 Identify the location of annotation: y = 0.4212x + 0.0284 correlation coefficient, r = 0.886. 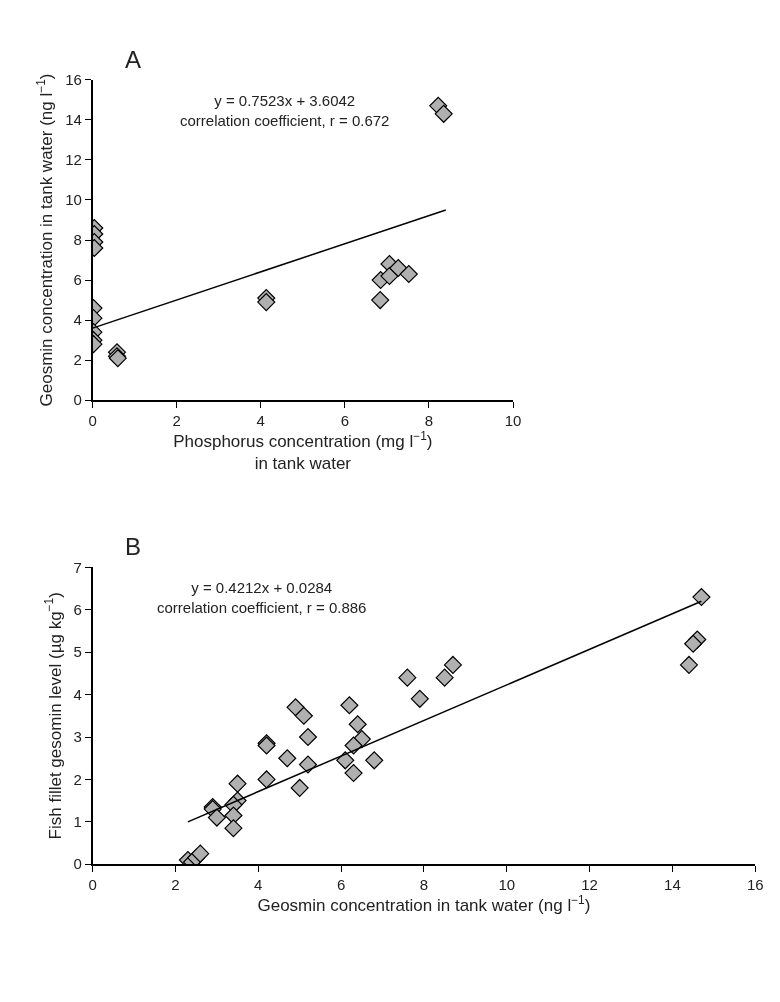
(262, 597).